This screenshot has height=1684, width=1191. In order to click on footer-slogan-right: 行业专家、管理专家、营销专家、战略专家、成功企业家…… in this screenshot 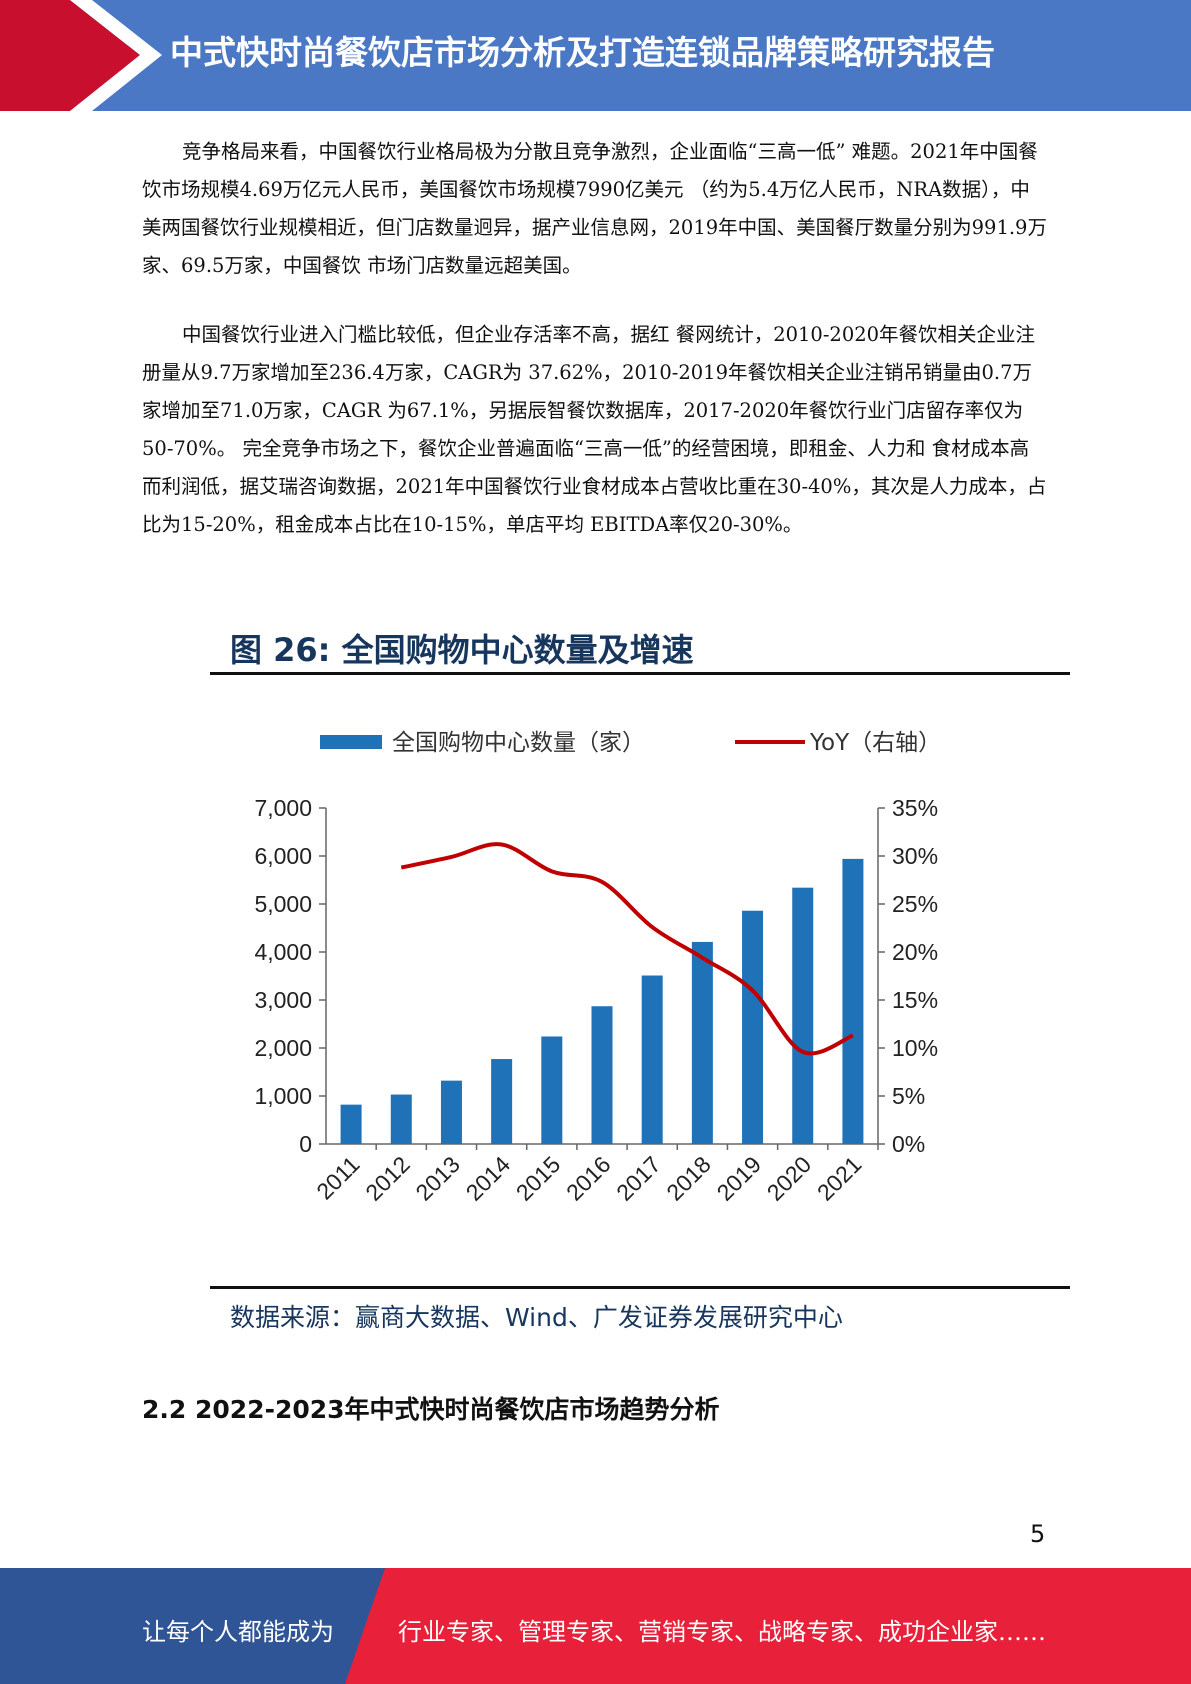, I will do `click(722, 1632)`.